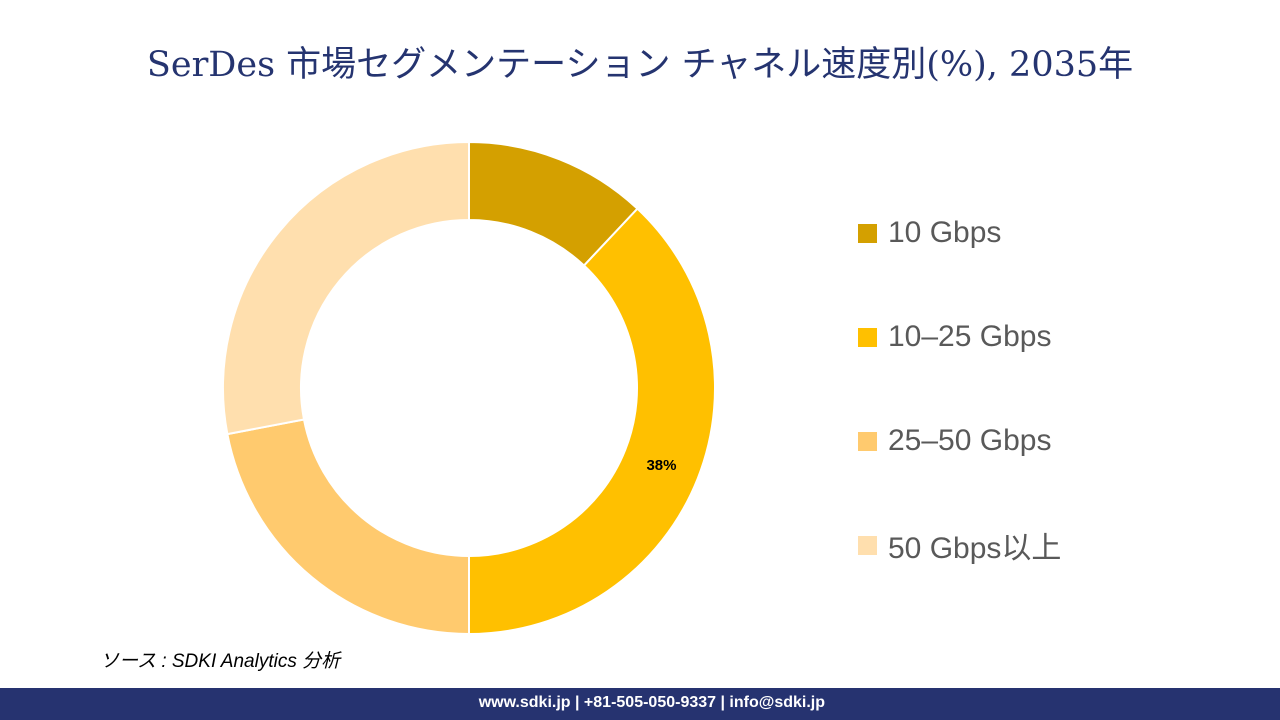  What do you see at coordinates (640, 65) in the screenshot?
I see `chart-title: SerDes 市場セグメンテーション チャネル速度別(%), 2035年` at bounding box center [640, 65].